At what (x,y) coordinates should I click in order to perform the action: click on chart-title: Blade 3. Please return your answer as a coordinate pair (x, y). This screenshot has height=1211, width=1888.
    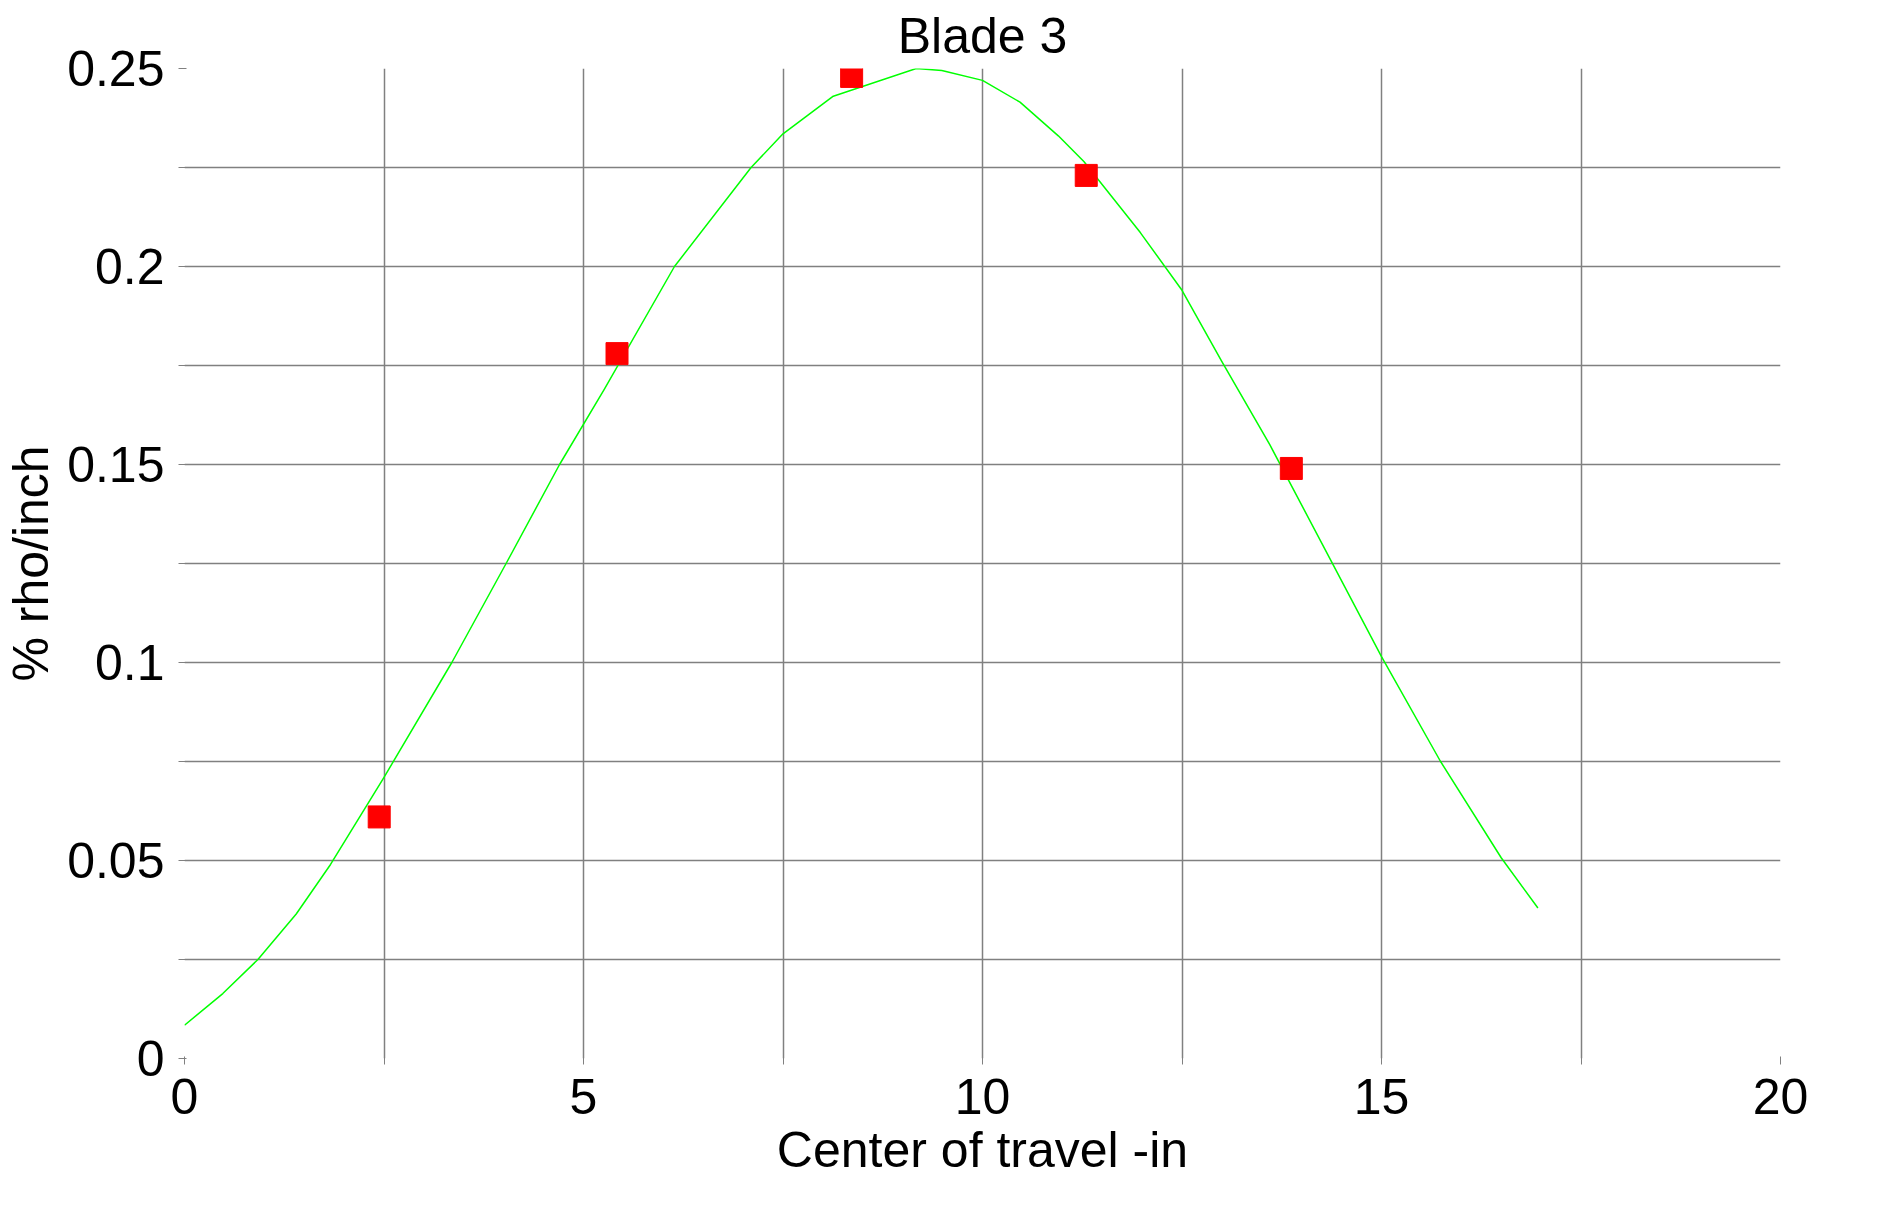
    Looking at the image, I should click on (982, 35).